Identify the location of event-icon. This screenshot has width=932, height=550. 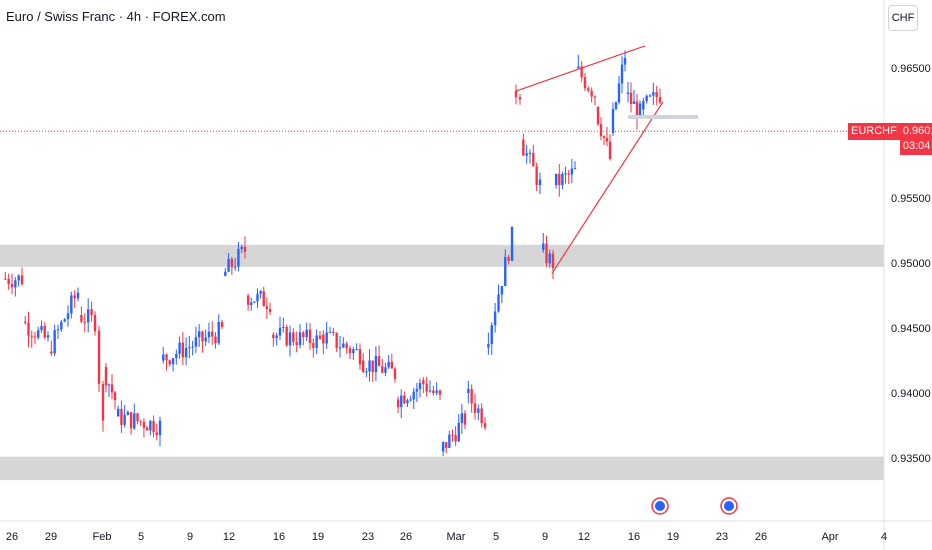
(660, 506).